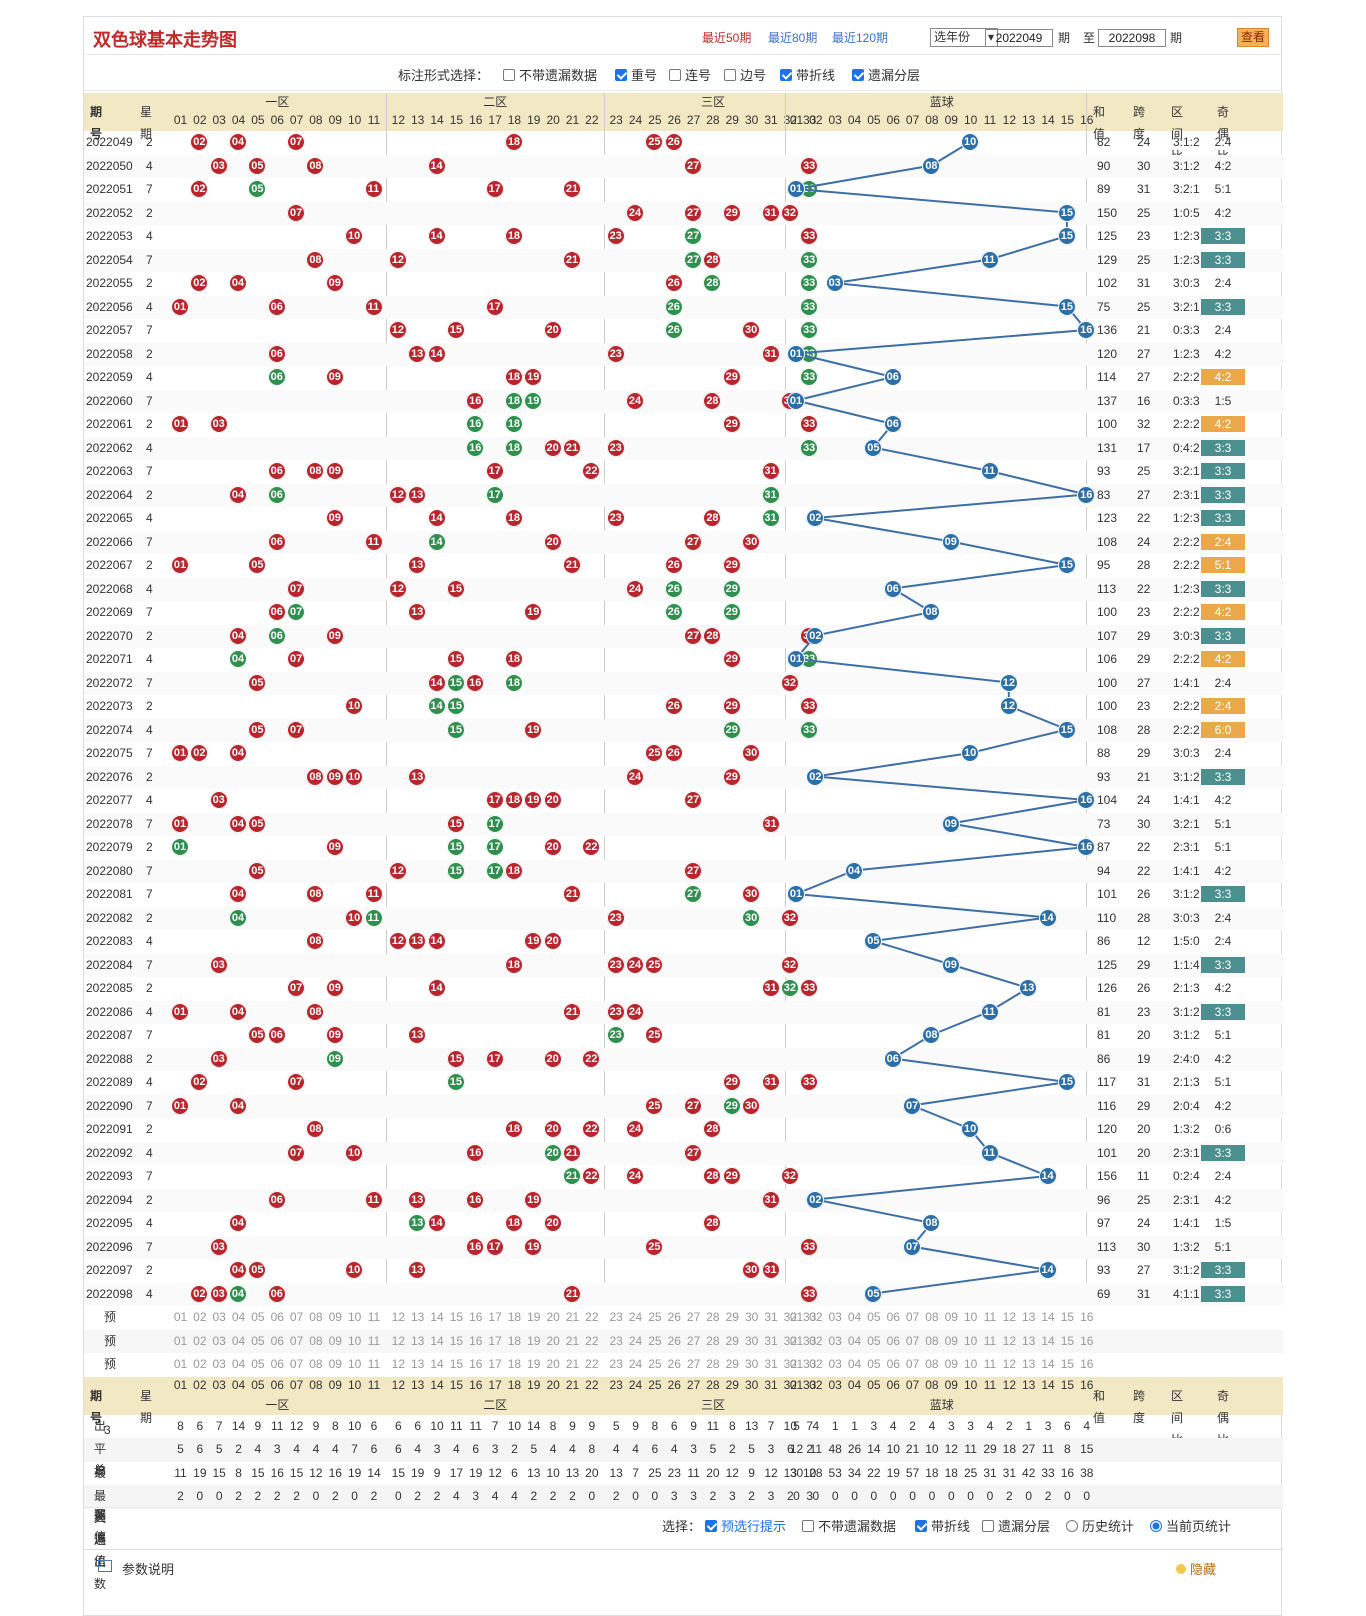  What do you see at coordinates (180, 1364) in the screenshot?
I see `preselect-red-cell: 01` at bounding box center [180, 1364].